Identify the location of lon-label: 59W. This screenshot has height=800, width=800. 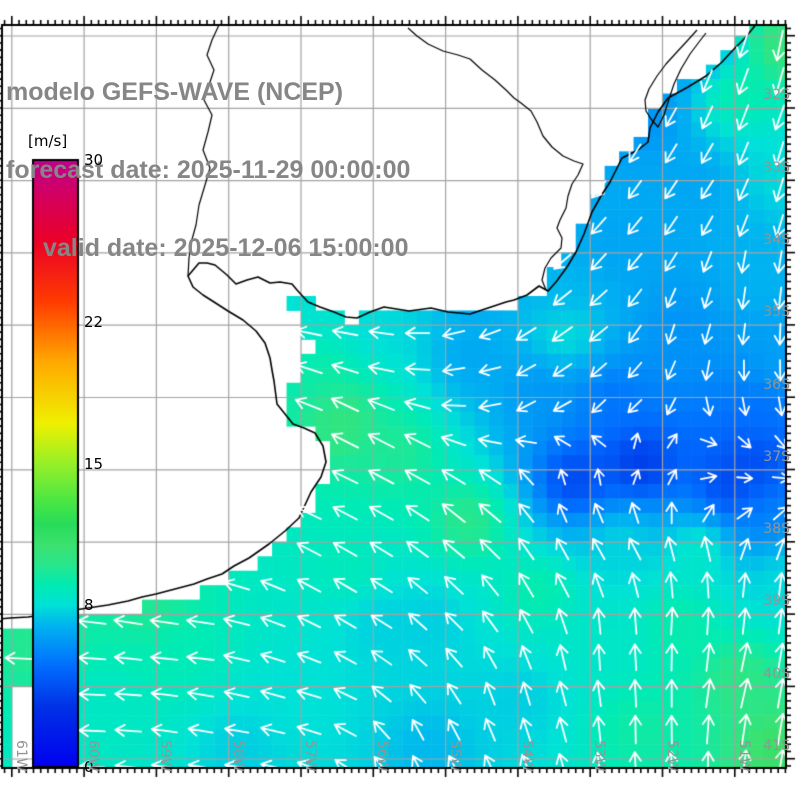
(165, 756).